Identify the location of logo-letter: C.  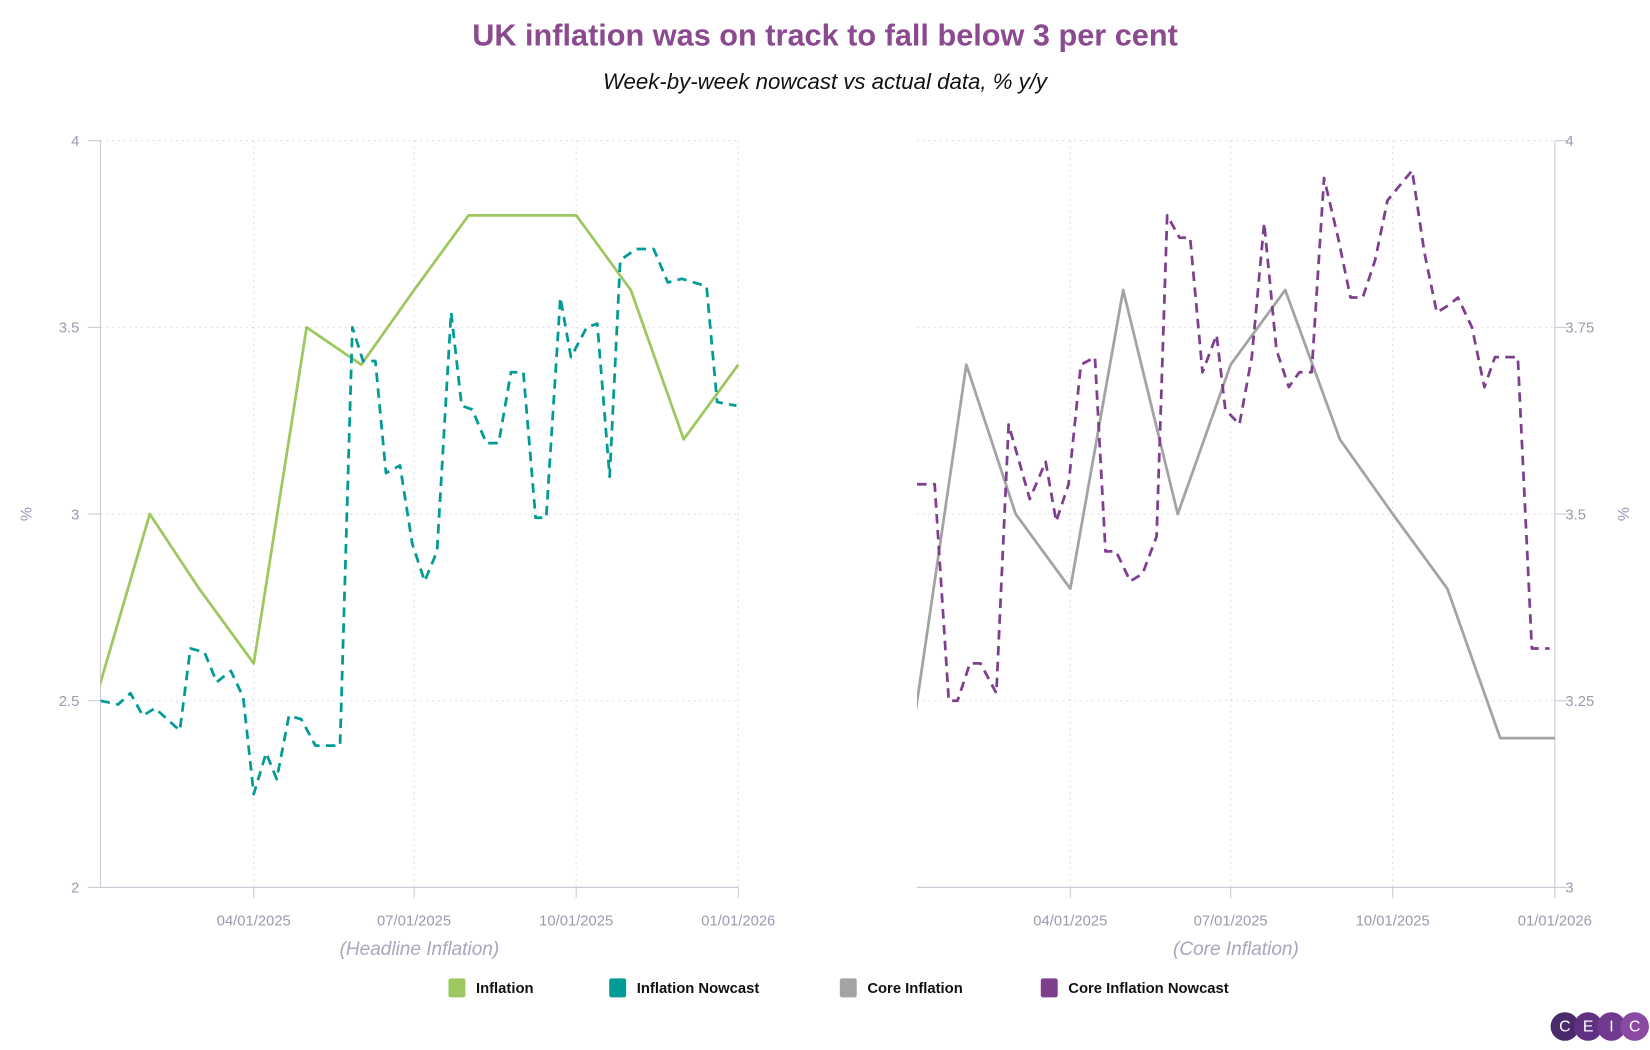
(1634, 1026).